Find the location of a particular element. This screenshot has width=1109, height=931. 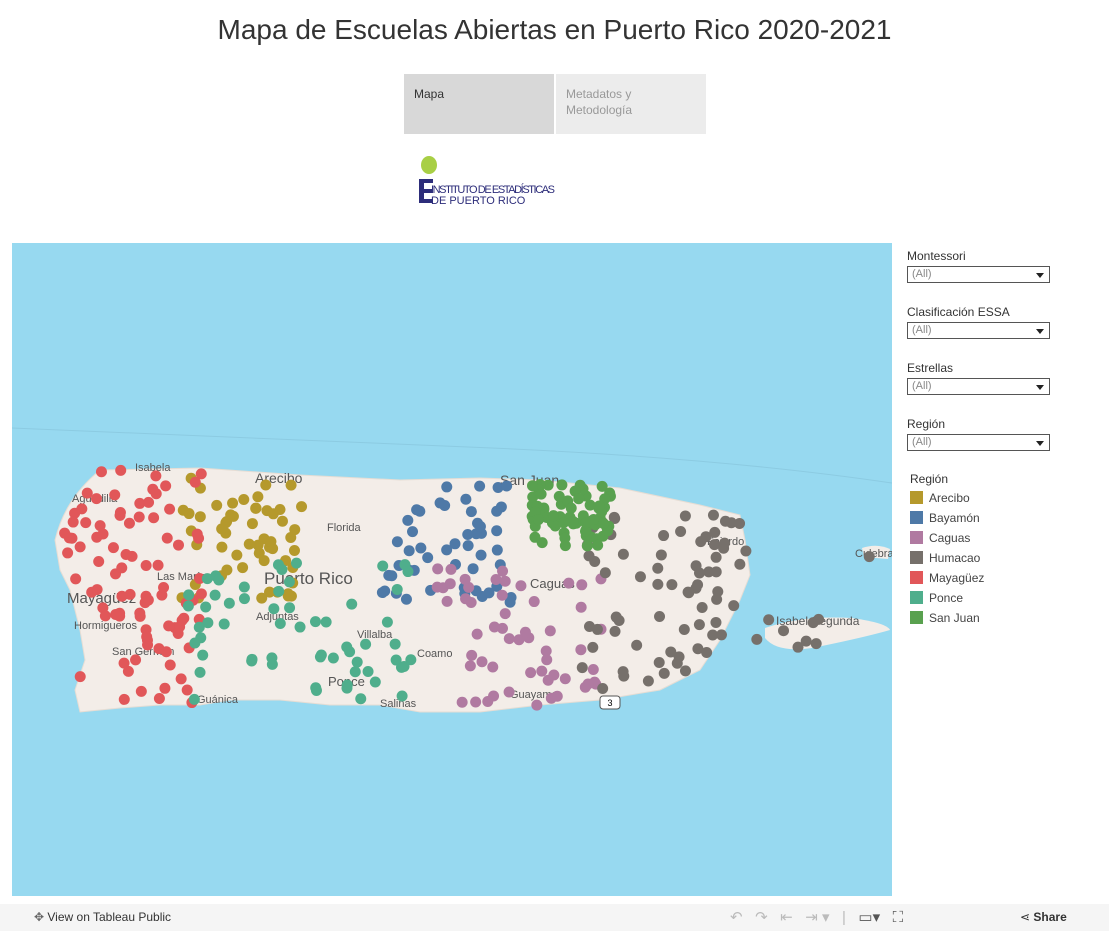

filter-select: (All) is located at coordinates (978, 386).